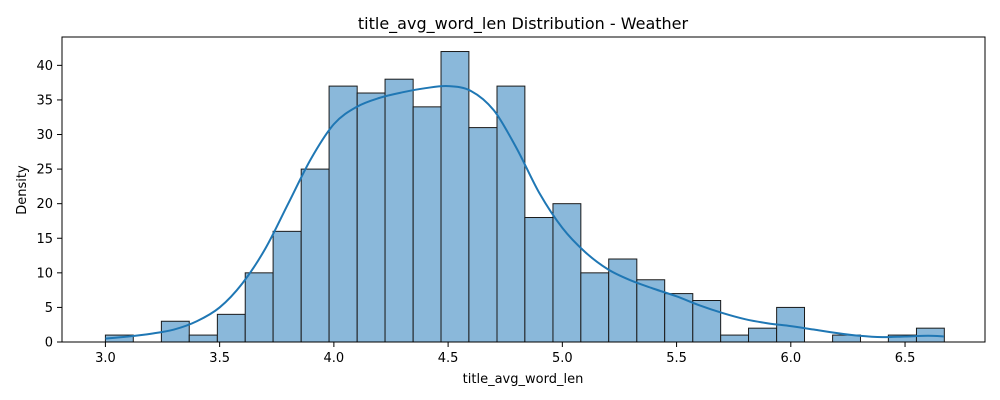  What do you see at coordinates (44, 273) in the screenshot?
I see `y-tick-label: 10` at bounding box center [44, 273].